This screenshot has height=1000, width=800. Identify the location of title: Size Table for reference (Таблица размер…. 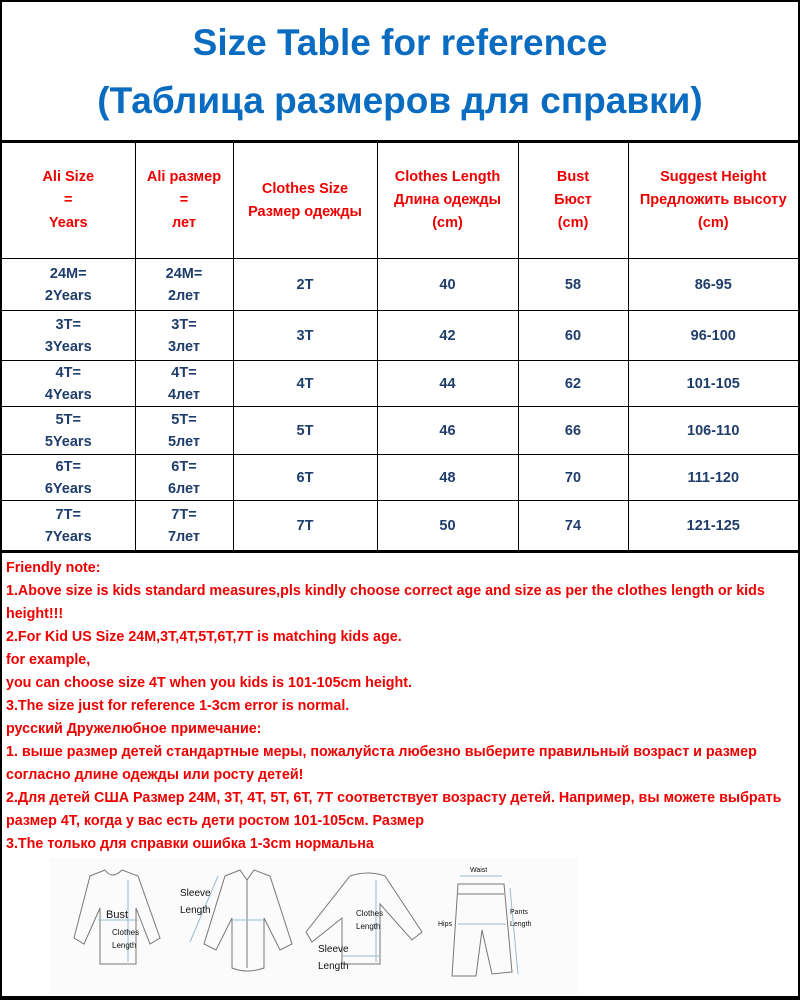
(400, 72).